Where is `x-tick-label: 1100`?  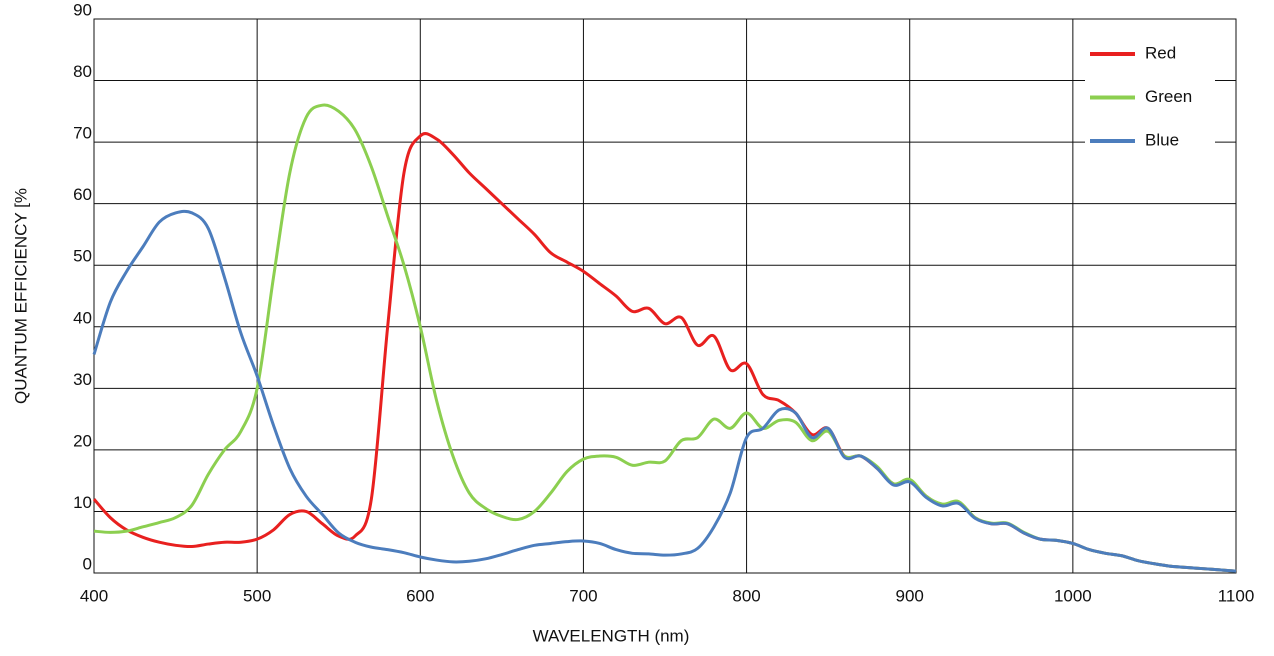
x-tick-label: 1100 is located at coordinates (1236, 595).